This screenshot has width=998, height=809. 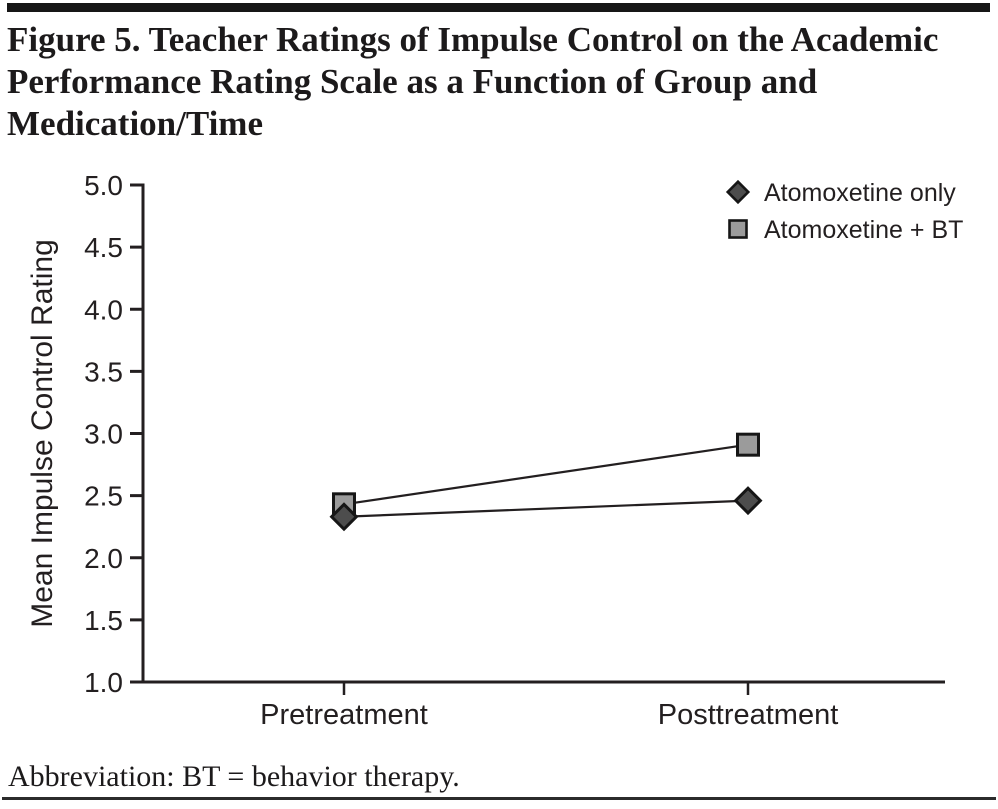 I want to click on figure-title-line-3: Medication/Time, so click(x=135, y=123).